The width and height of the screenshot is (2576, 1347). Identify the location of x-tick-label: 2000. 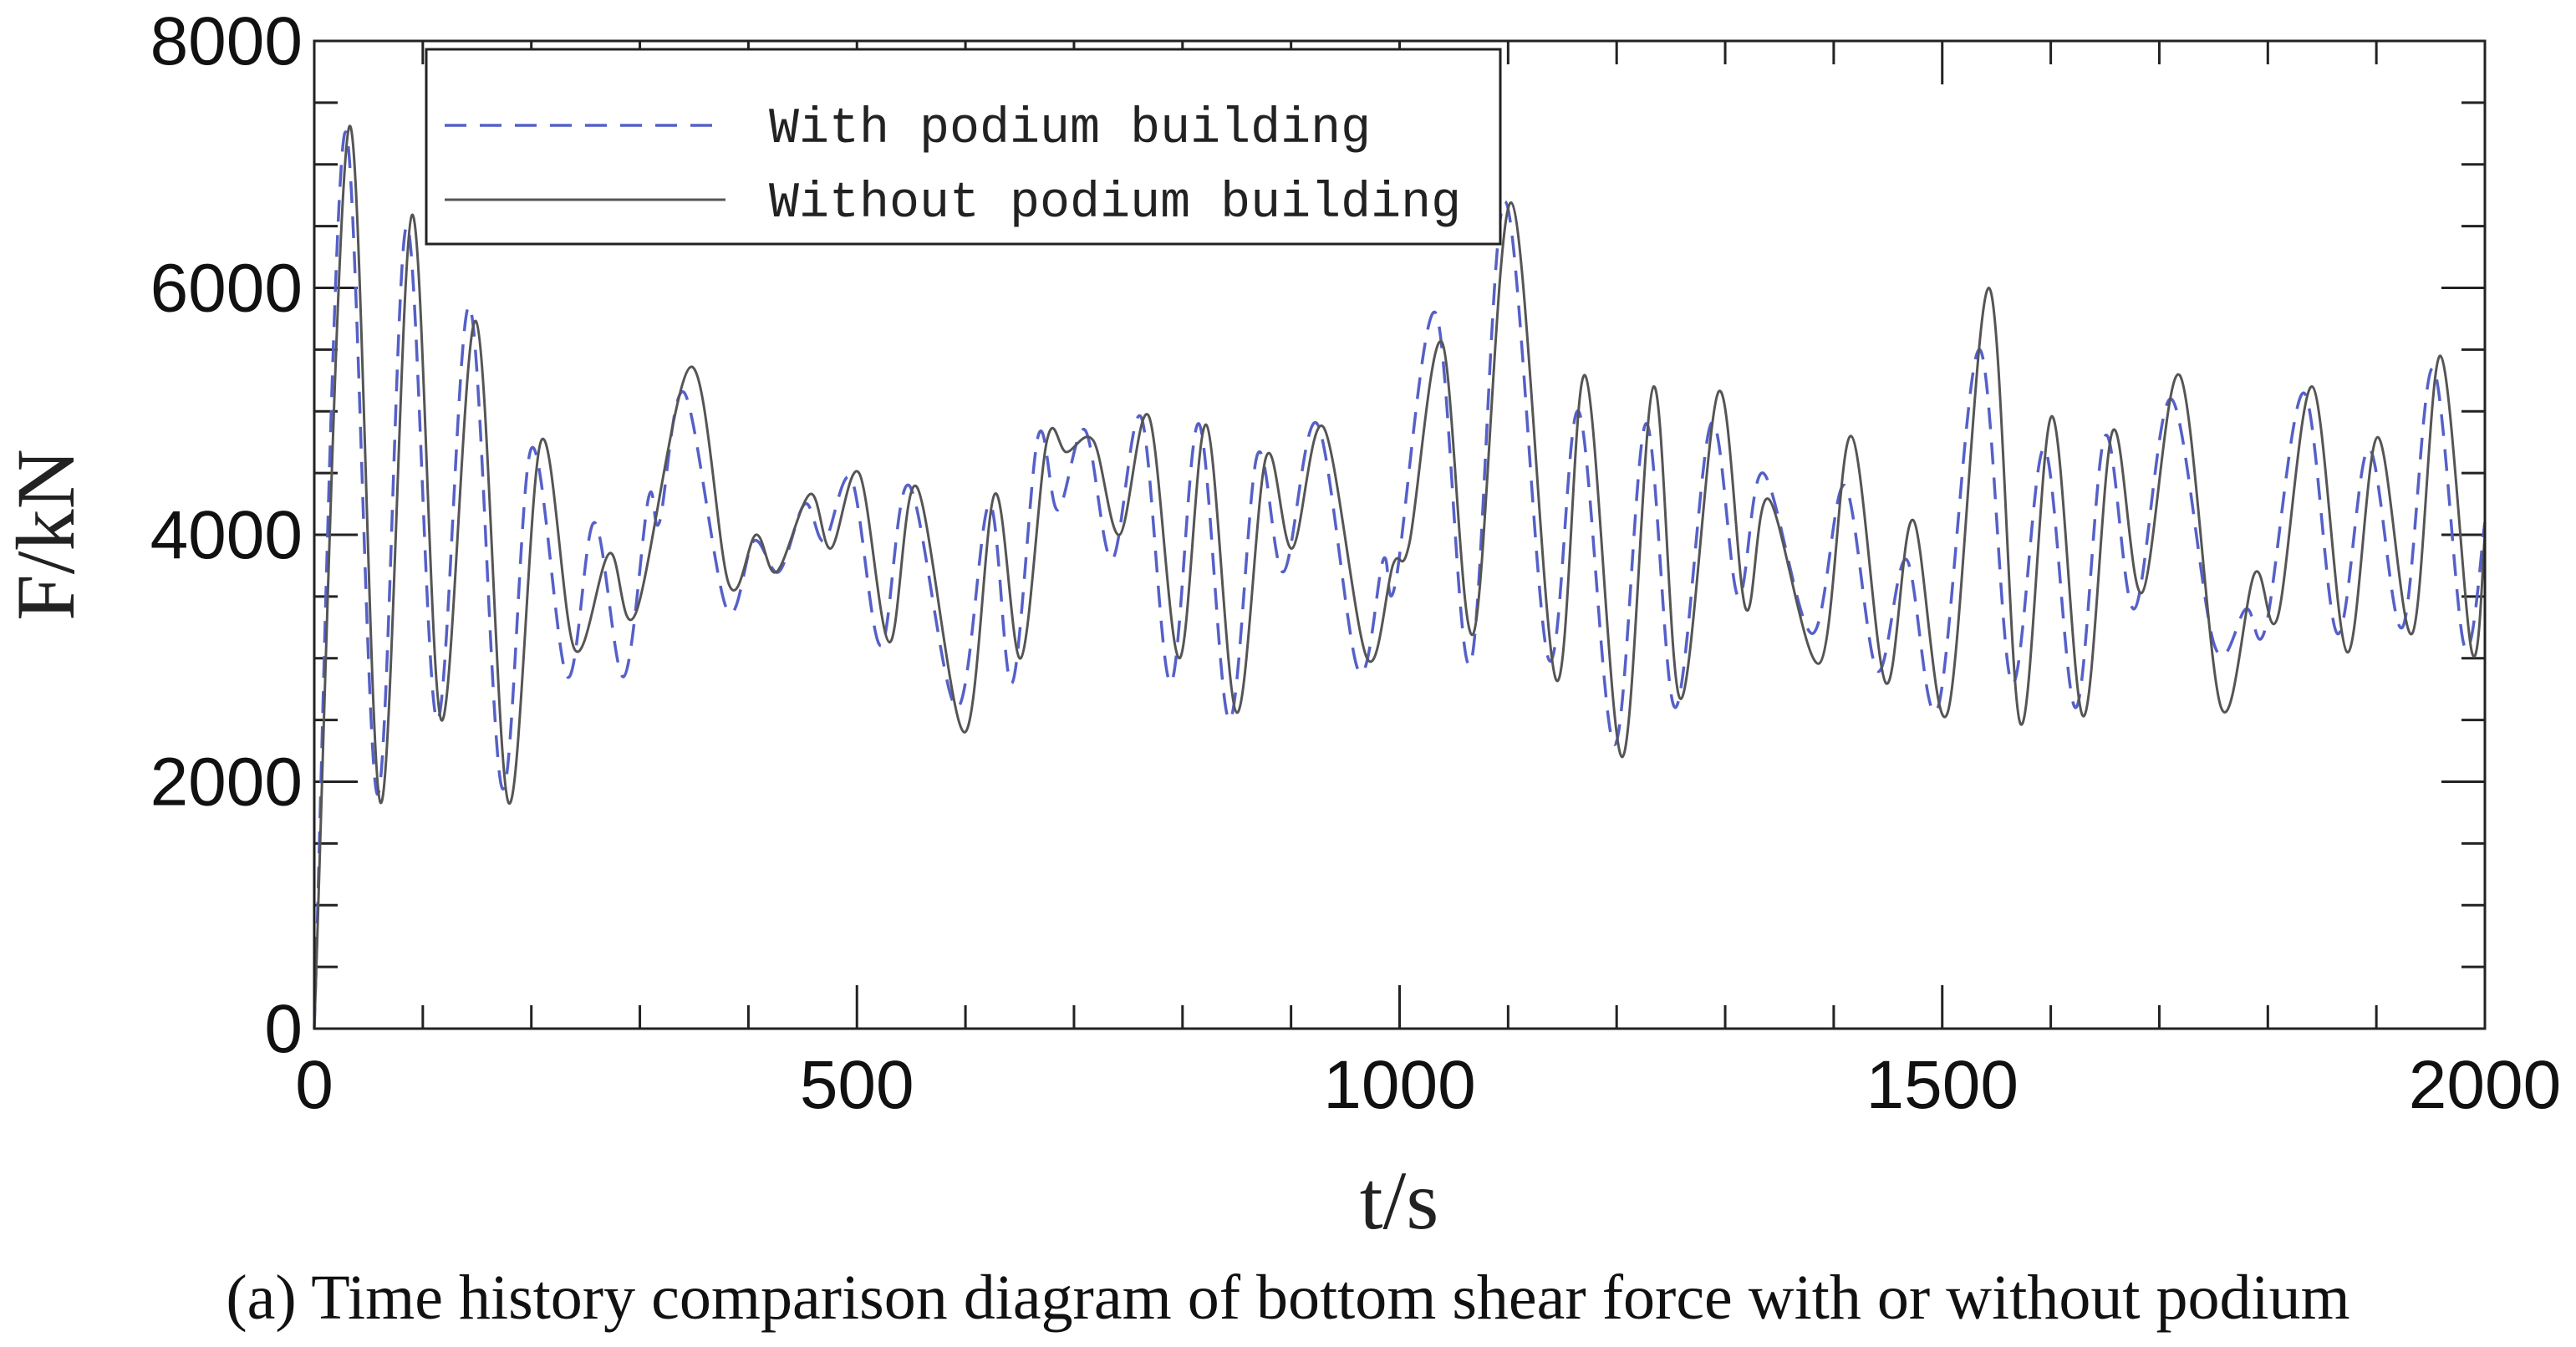
(2485, 1085).